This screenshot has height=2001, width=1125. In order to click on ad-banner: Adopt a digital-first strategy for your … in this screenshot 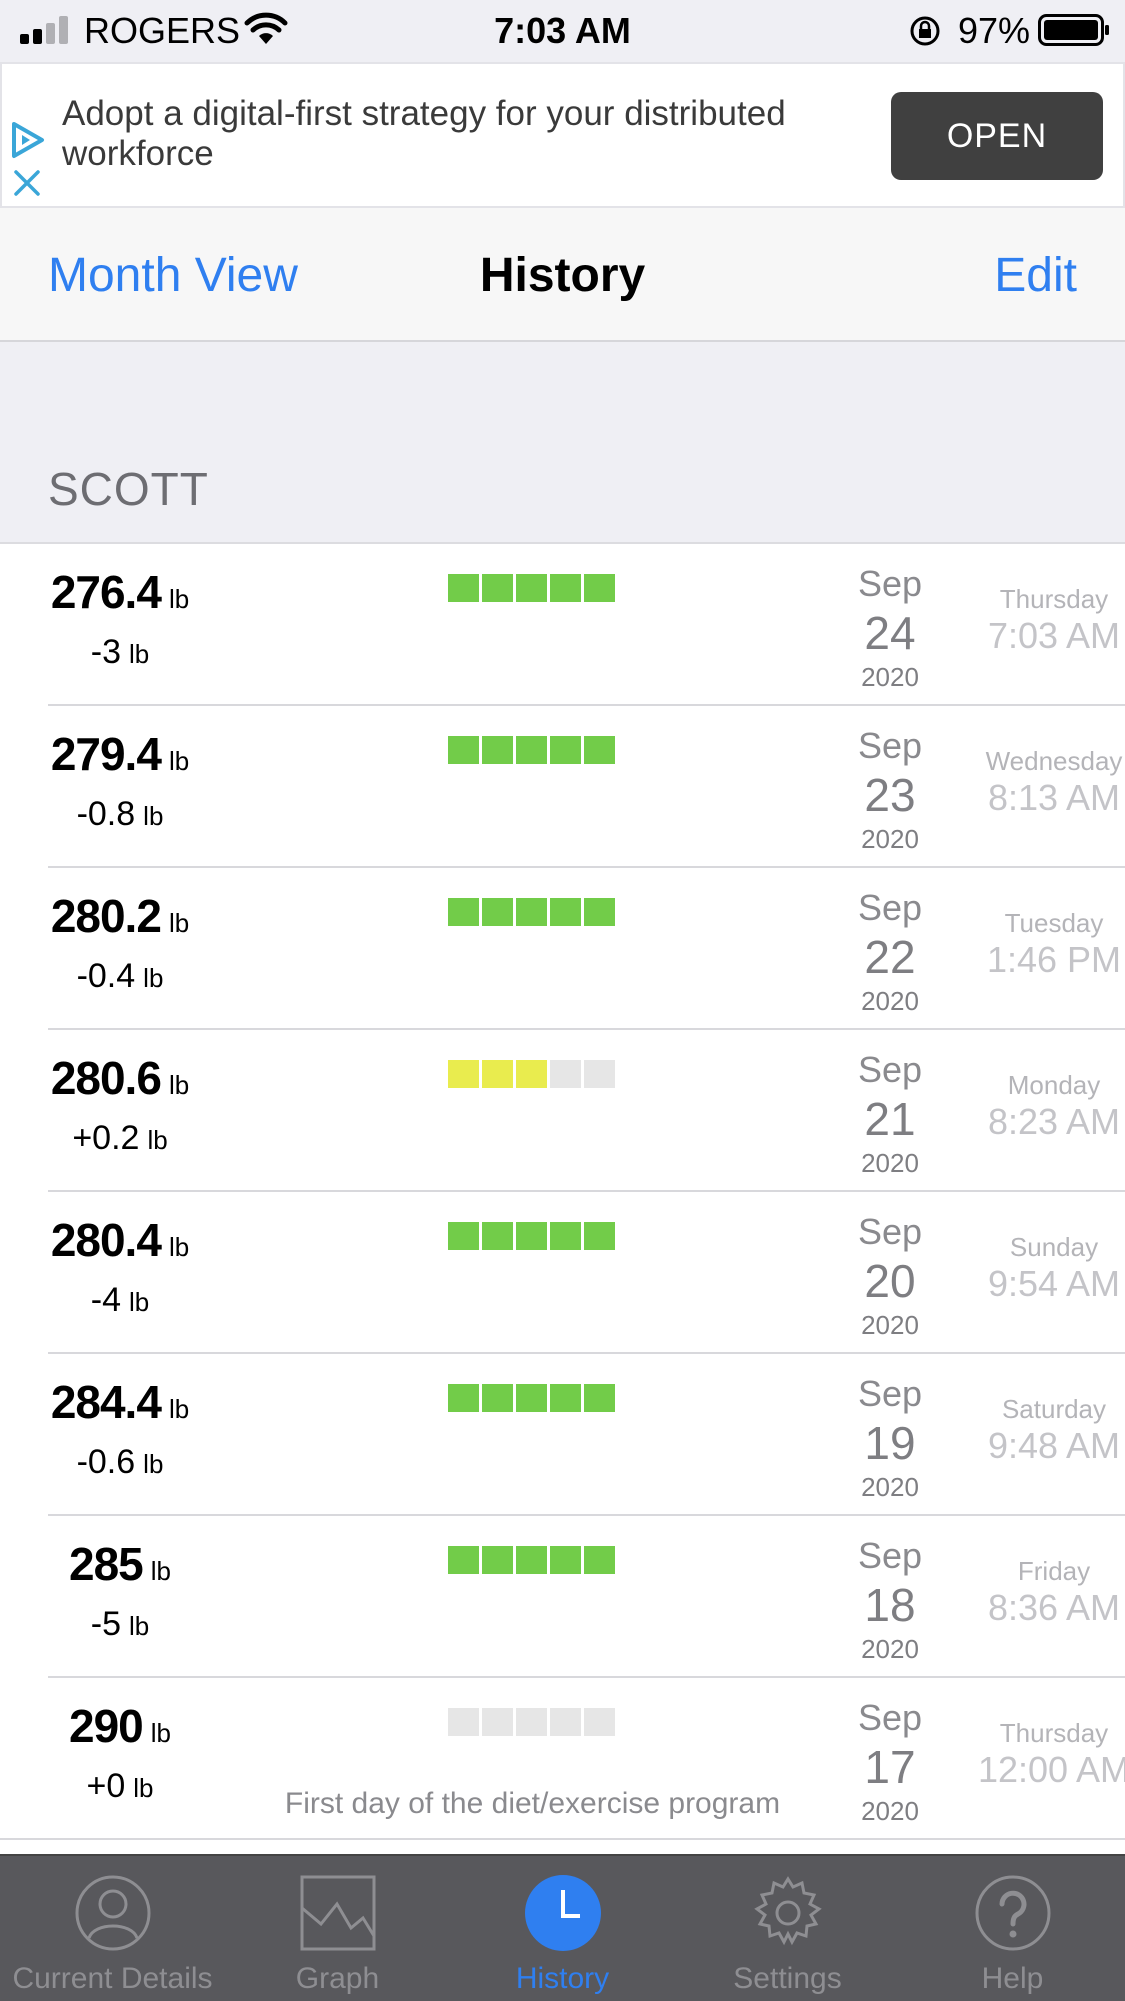, I will do `click(562, 135)`.